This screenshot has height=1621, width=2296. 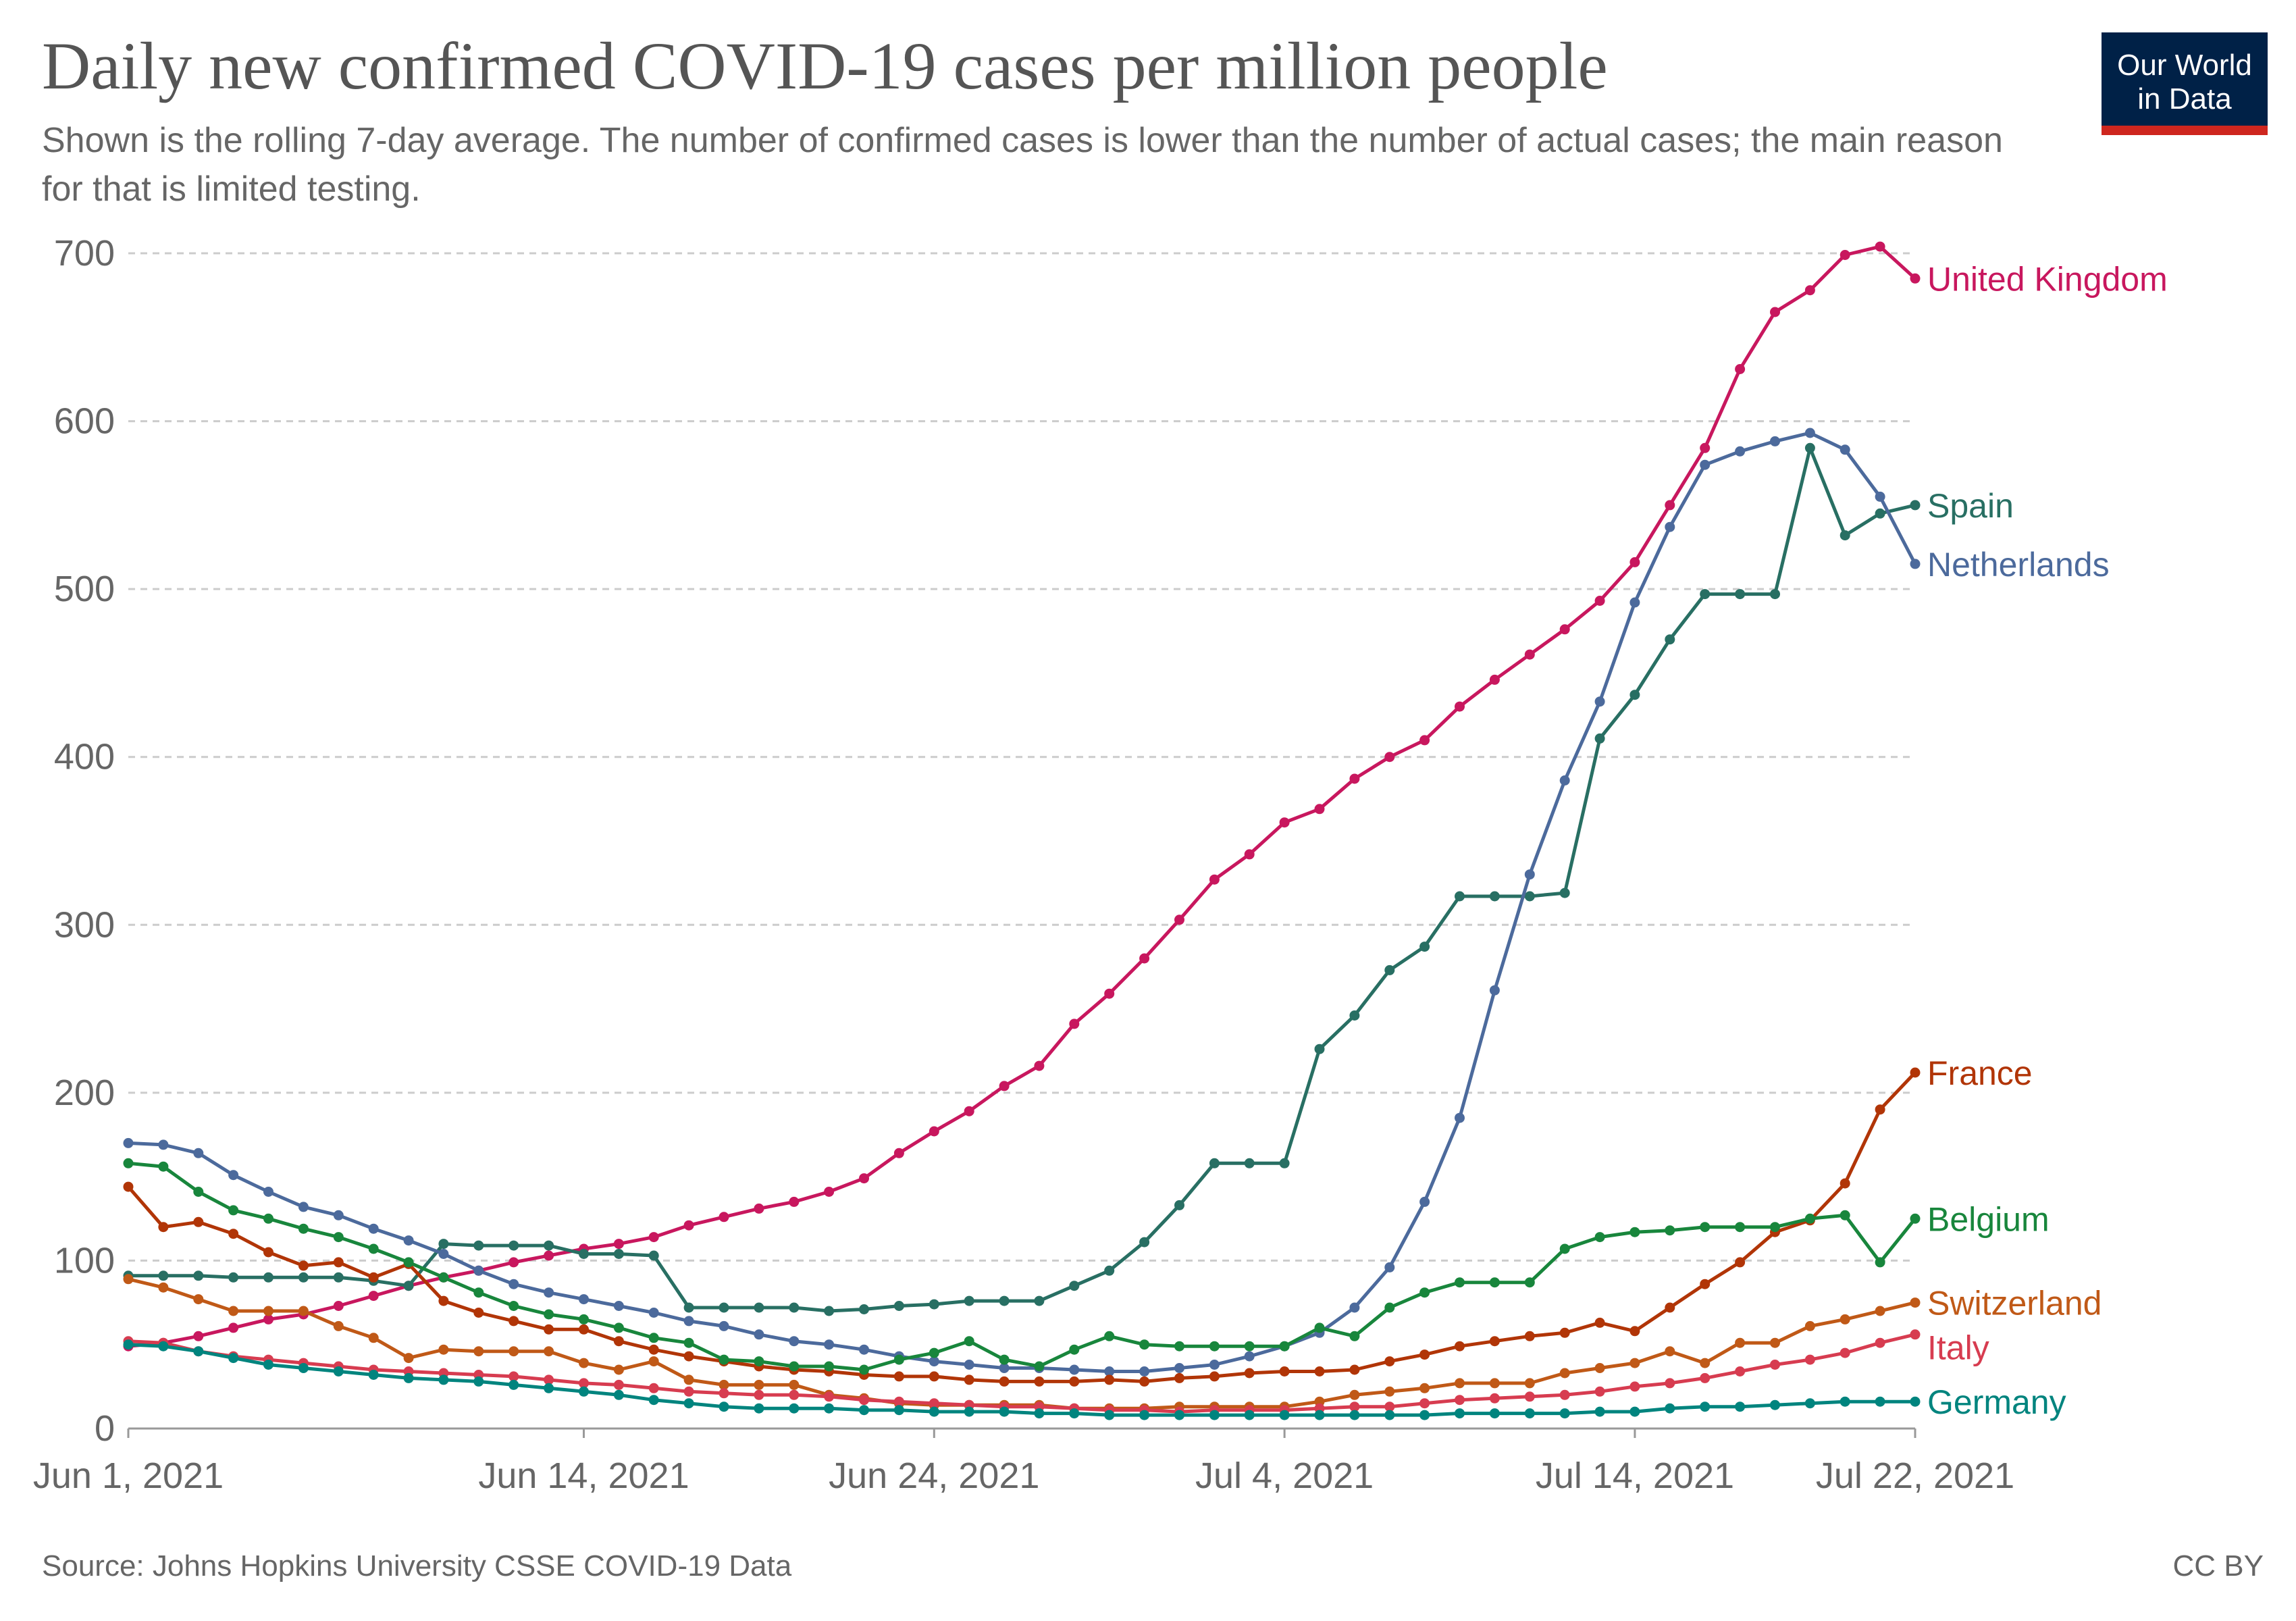 What do you see at coordinates (2185, 83) in the screenshot?
I see `owid-logo: Our World in Data` at bounding box center [2185, 83].